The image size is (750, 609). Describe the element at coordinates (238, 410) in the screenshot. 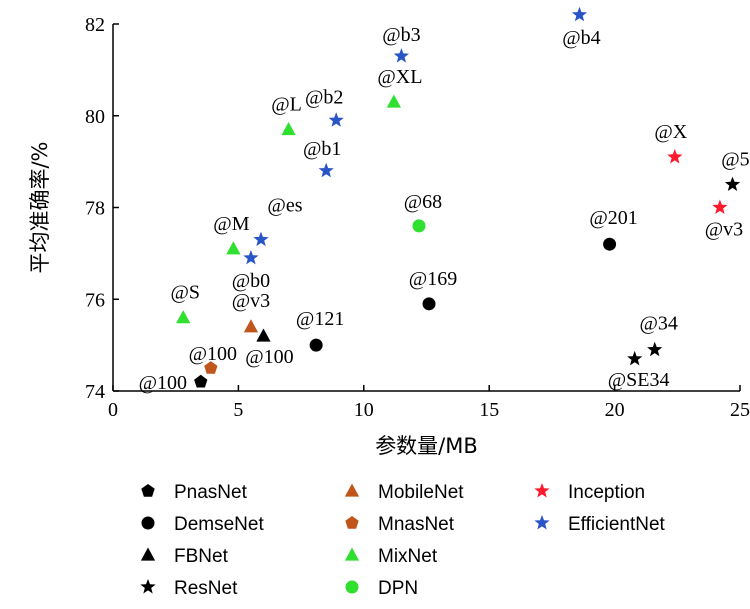

I see `x-tick-label: 5` at that location.